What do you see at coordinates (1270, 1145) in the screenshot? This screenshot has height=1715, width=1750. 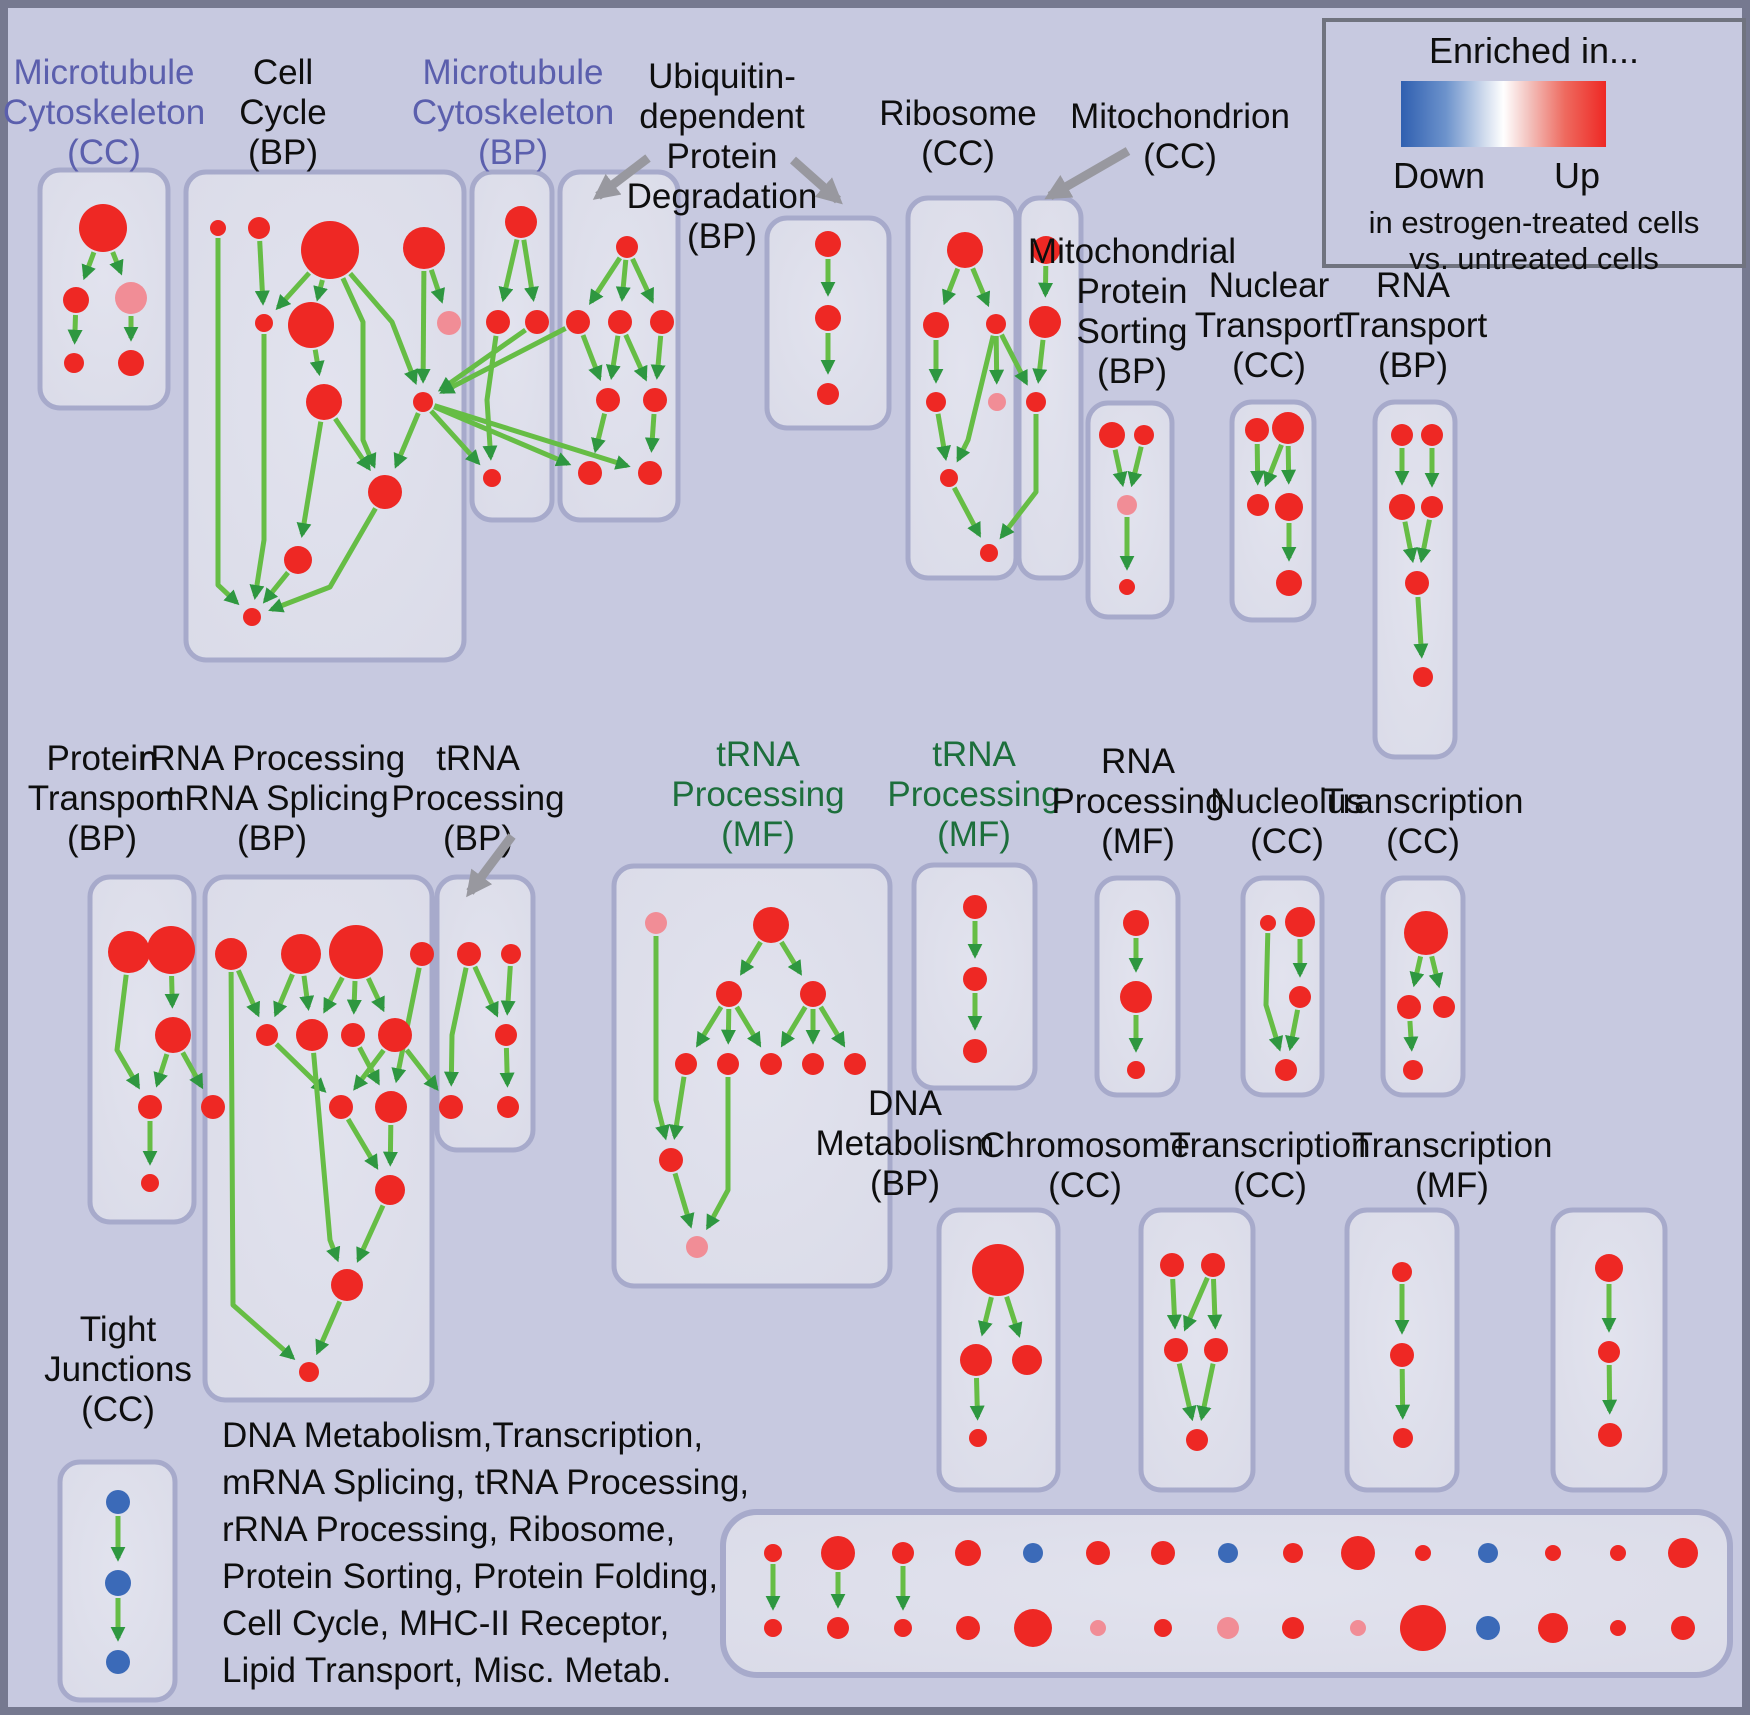 I see `cluster-label-transcription-cc-row3-line1: Transcription` at bounding box center [1270, 1145].